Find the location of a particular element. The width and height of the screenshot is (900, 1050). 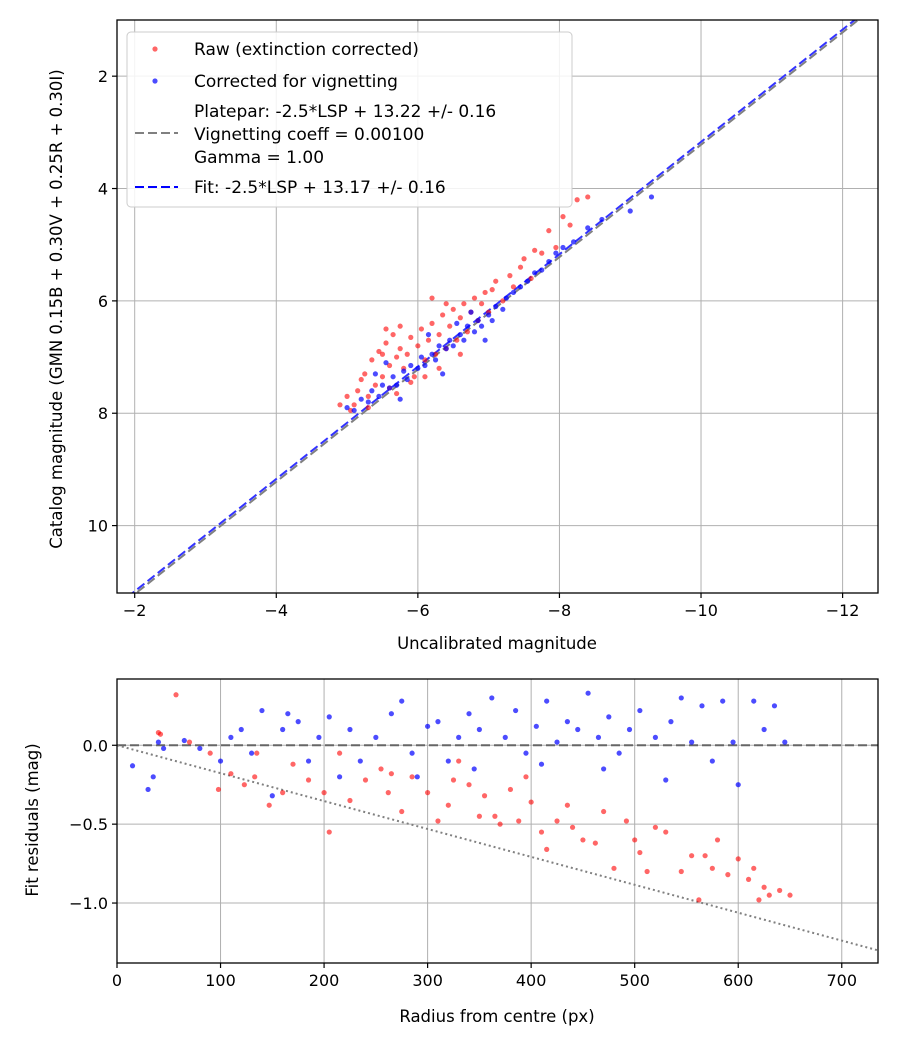

legend-label-corrected: Corrected for vignetting is located at coordinates (296, 82).